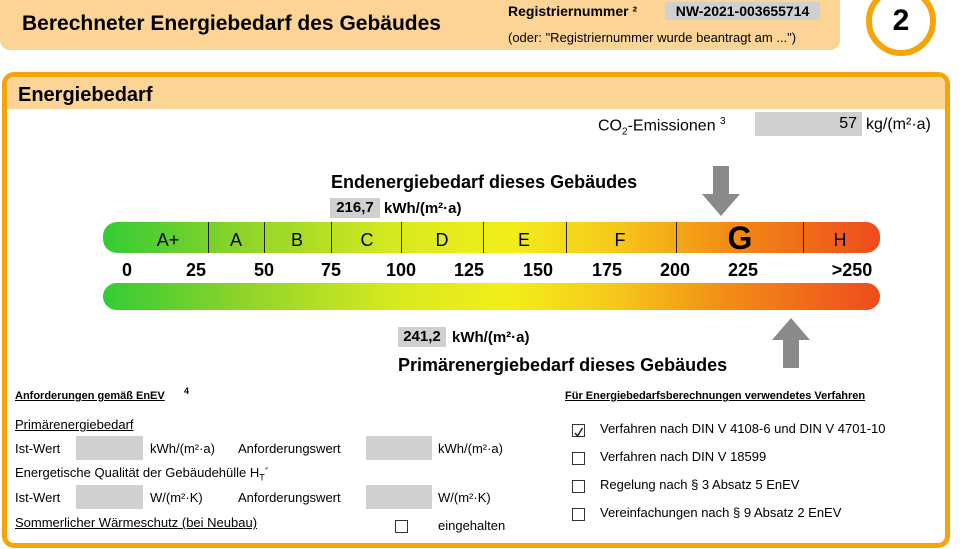 This screenshot has height=549, width=960. I want to click on end-unit: kWh/(m²·a), so click(423, 208).